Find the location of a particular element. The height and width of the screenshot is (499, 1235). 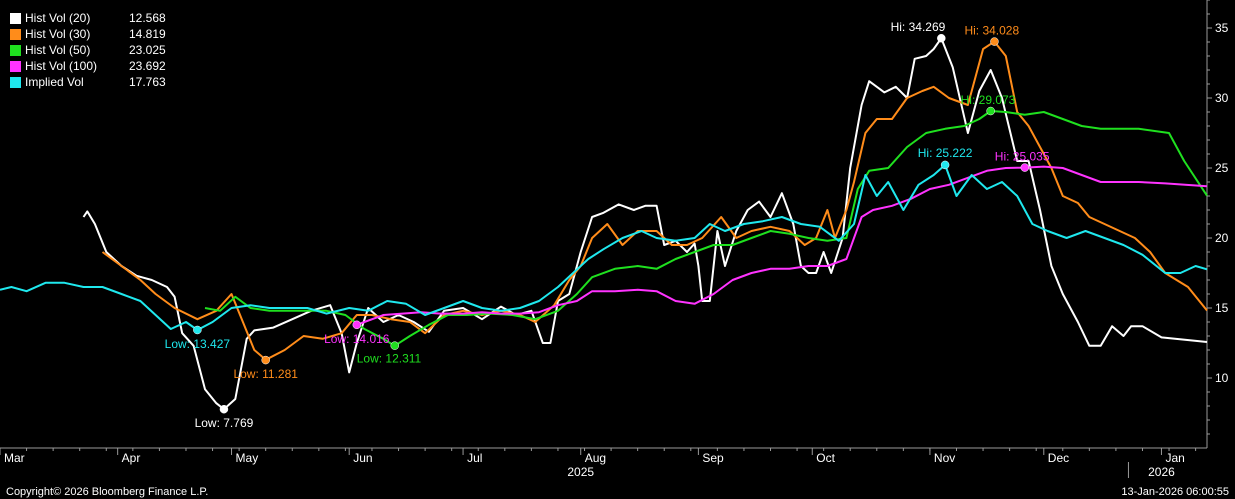

x-year-label: 2026 is located at coordinates (1161, 472).